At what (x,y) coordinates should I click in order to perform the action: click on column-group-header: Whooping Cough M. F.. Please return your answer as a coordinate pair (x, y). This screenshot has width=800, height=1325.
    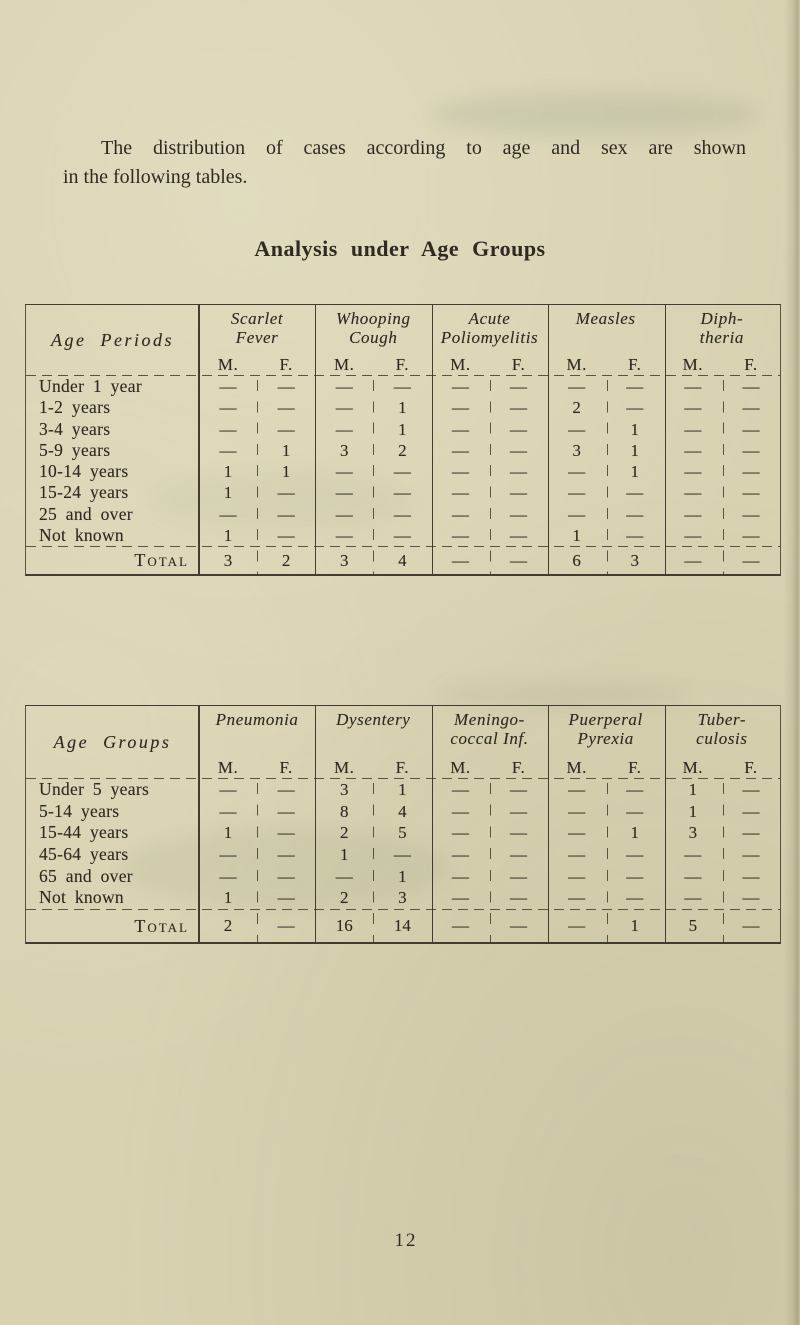
    Looking at the image, I should click on (373, 340).